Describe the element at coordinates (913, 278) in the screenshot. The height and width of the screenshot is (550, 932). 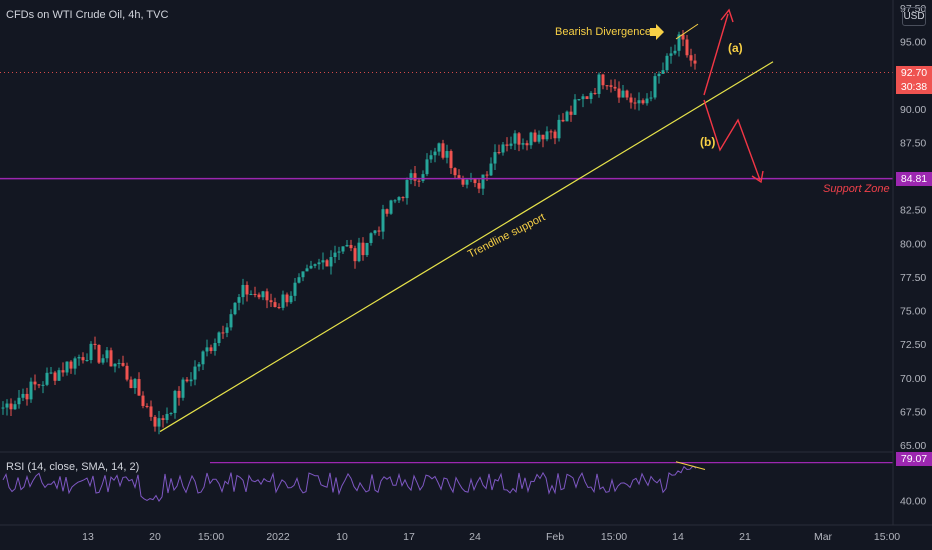
I see `price-tick-label: 77.50` at that location.